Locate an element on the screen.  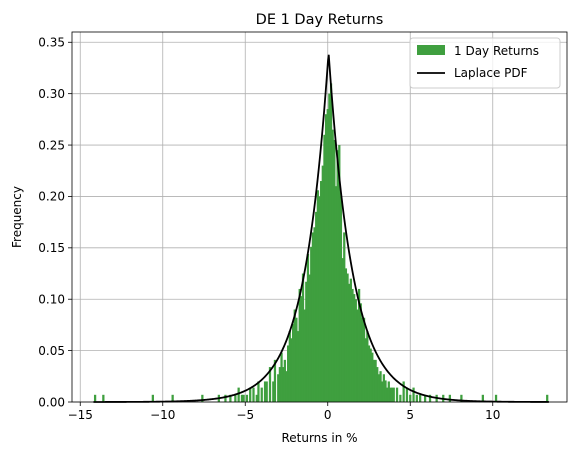
y-axis-ticks: 0.00 0.05 0.10 0.15 0.20 0.25 0.30 0.35 is located at coordinates (55, 222).